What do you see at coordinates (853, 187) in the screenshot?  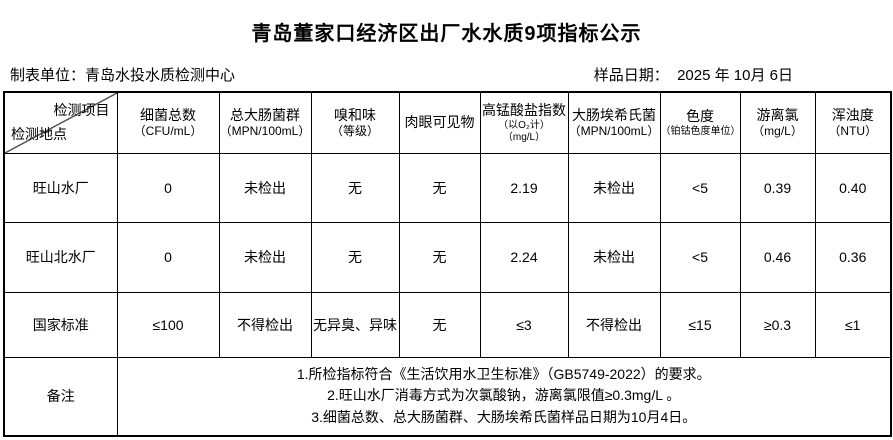 I see `cell-value: 0.40` at bounding box center [853, 187].